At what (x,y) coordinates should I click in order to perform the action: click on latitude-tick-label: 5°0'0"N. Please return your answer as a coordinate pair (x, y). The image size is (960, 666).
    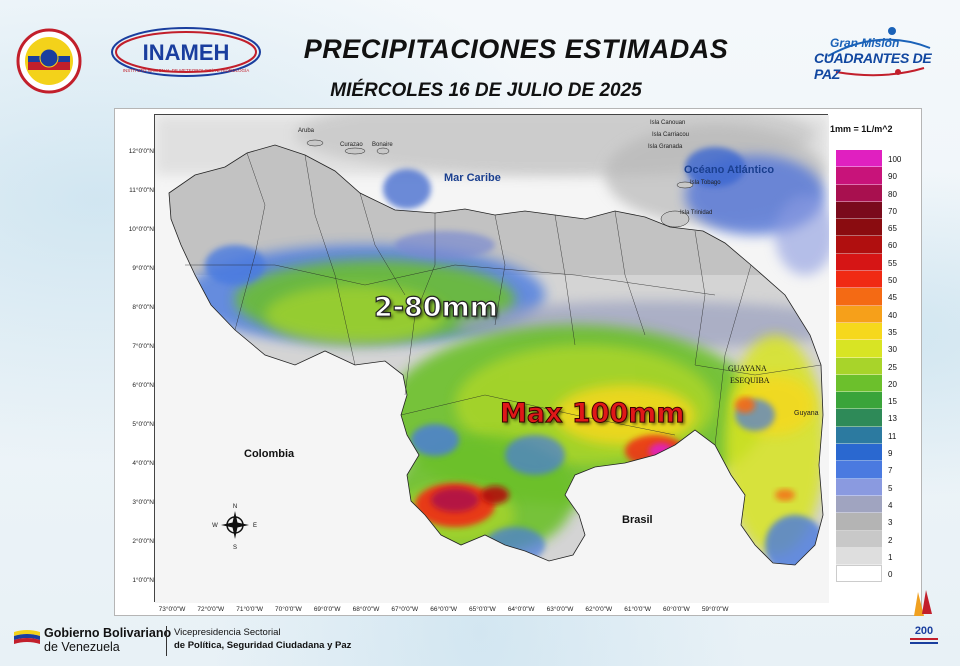
    Looking at the image, I should click on (143, 424).